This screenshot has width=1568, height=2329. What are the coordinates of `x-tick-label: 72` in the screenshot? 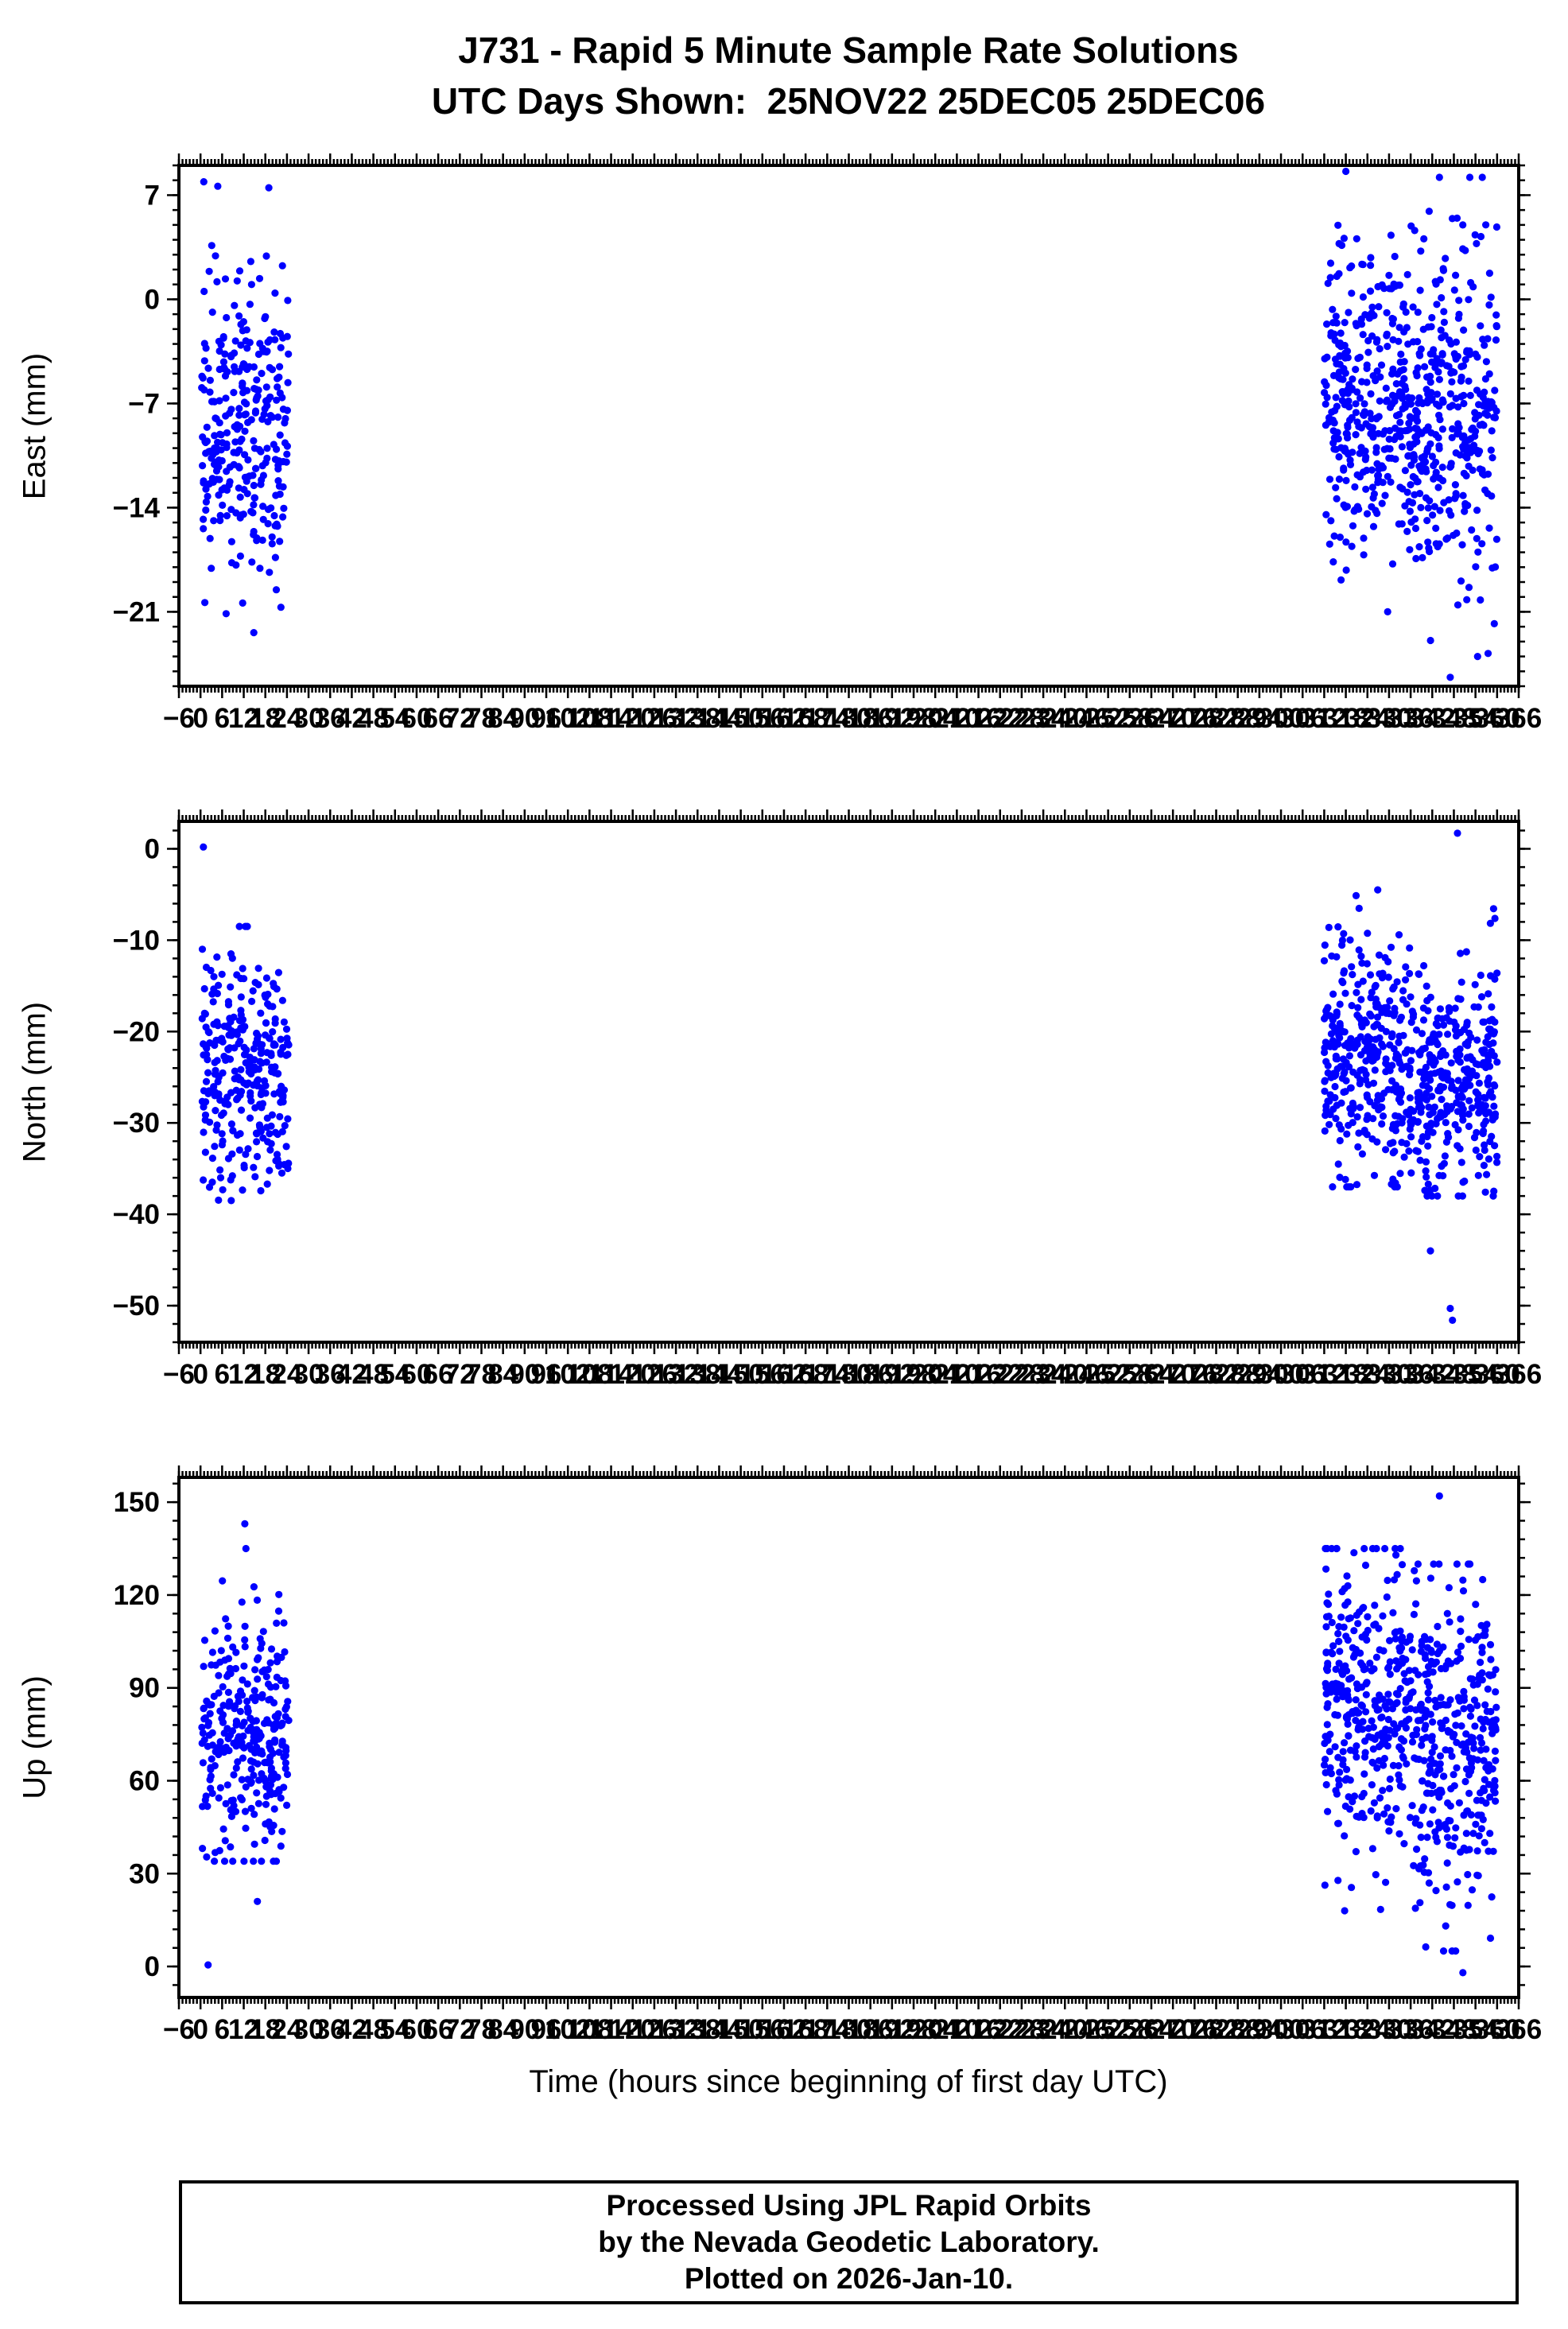 It's located at (460, 1374).